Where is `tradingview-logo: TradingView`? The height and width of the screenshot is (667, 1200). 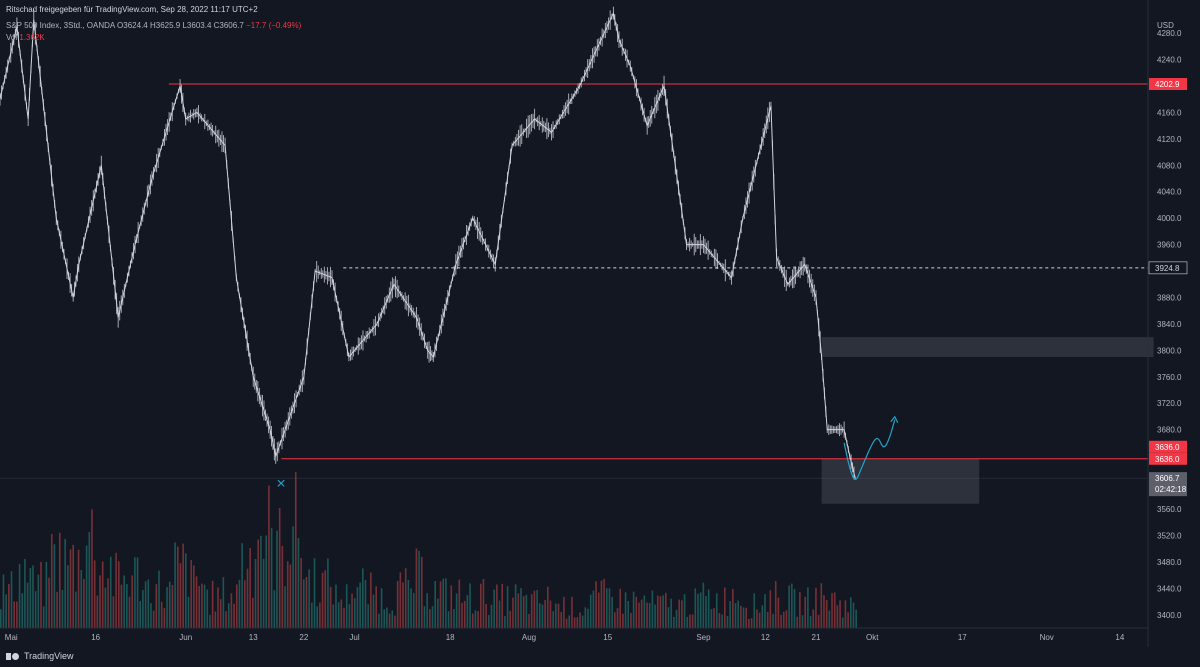
tradingview-logo: TradingView is located at coordinates (40, 656).